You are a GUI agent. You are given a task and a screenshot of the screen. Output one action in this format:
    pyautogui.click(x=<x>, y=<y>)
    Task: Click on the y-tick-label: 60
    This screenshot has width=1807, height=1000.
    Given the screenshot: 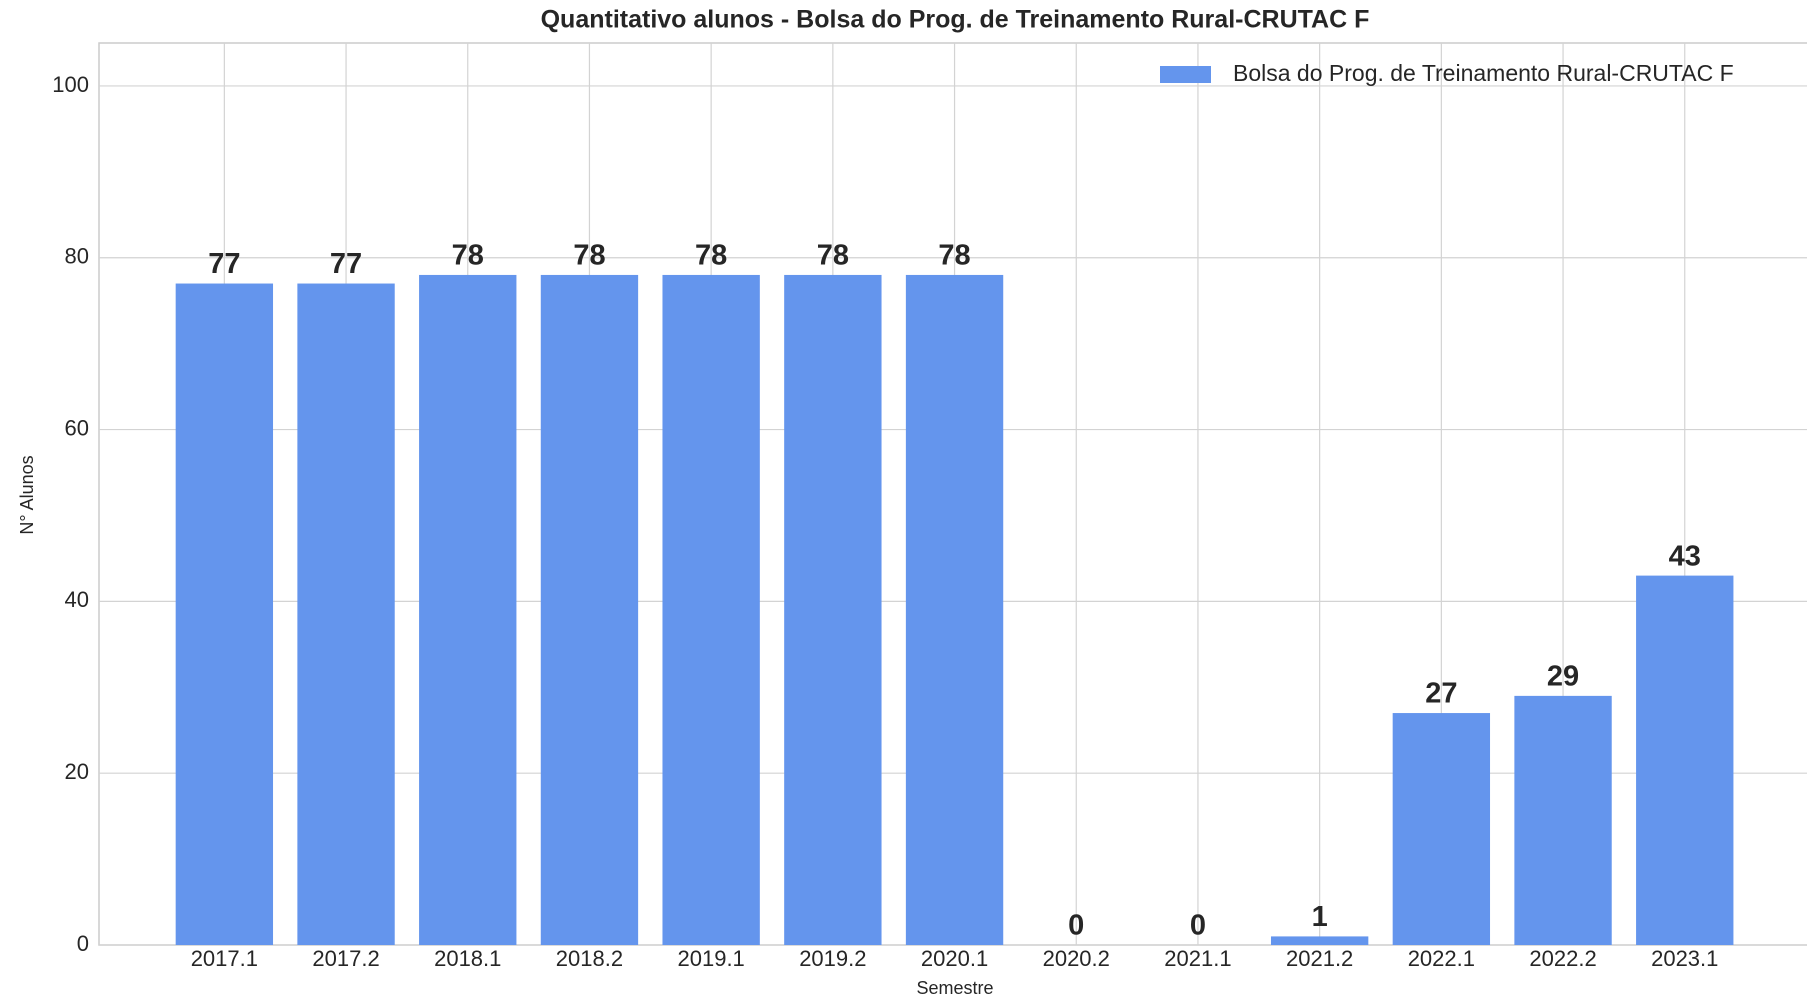 What is the action you would take?
    pyautogui.click(x=77, y=427)
    